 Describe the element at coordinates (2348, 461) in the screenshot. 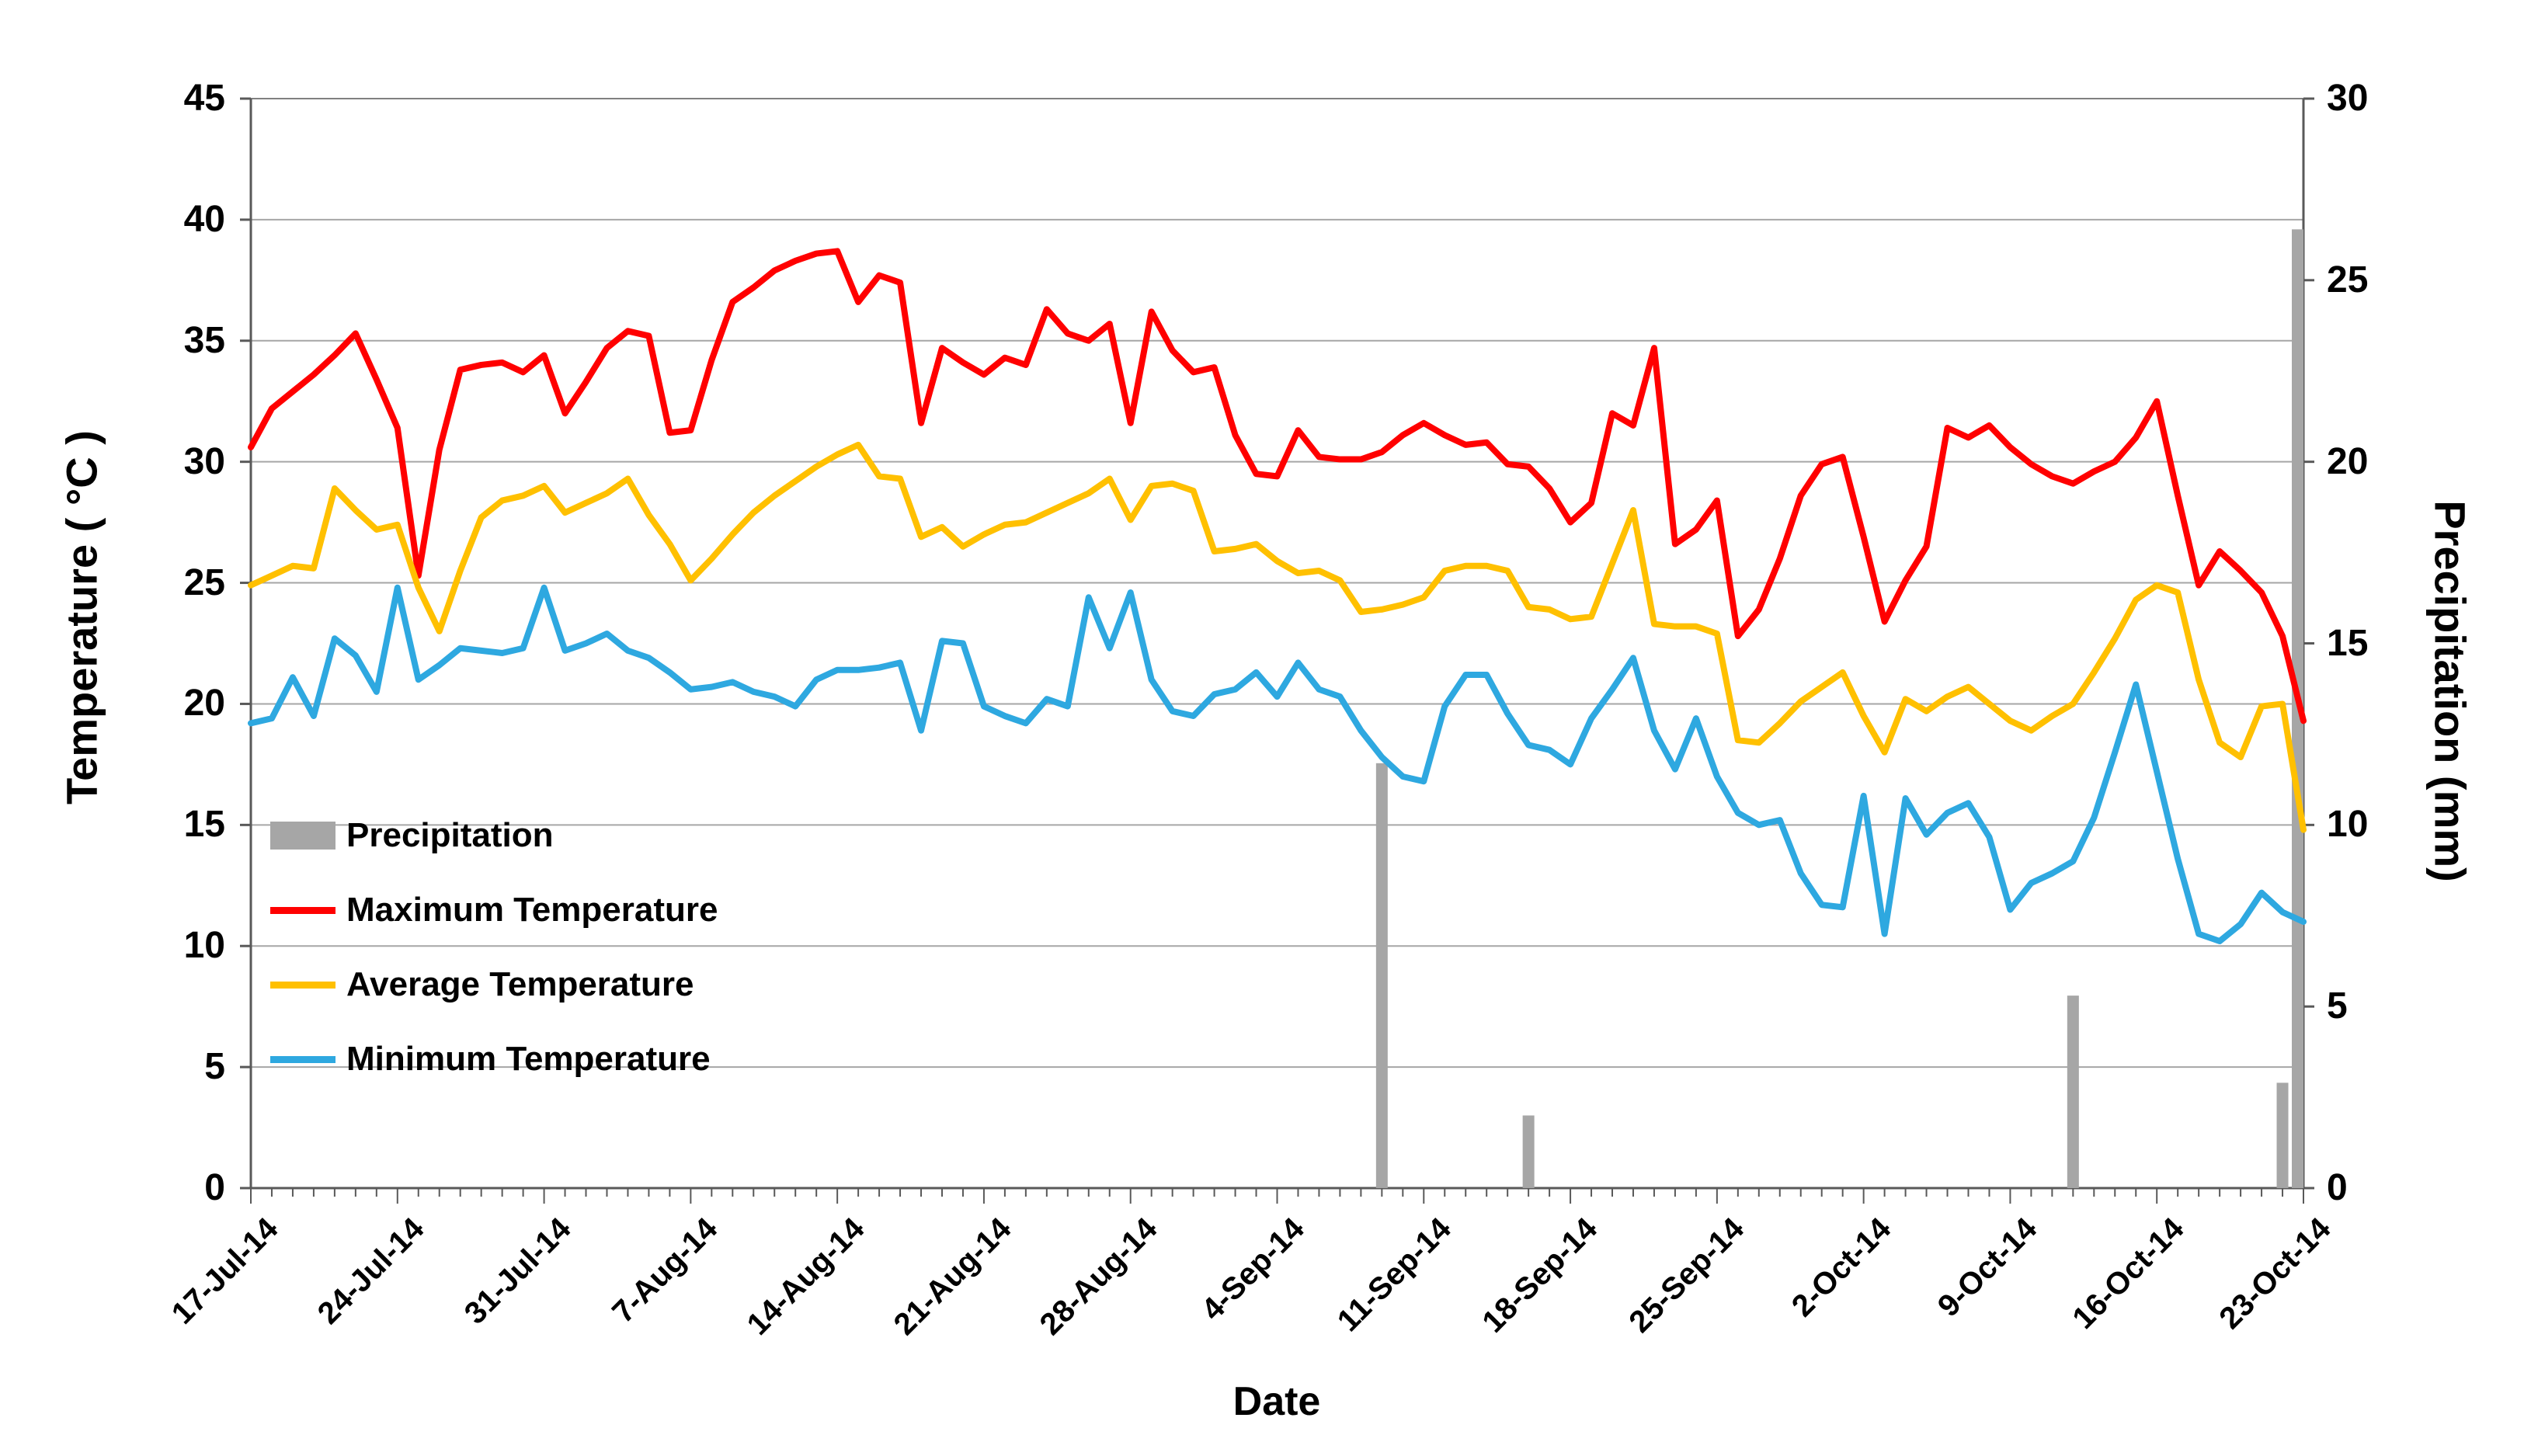

I see `right-axis-tick-label: 20` at that location.